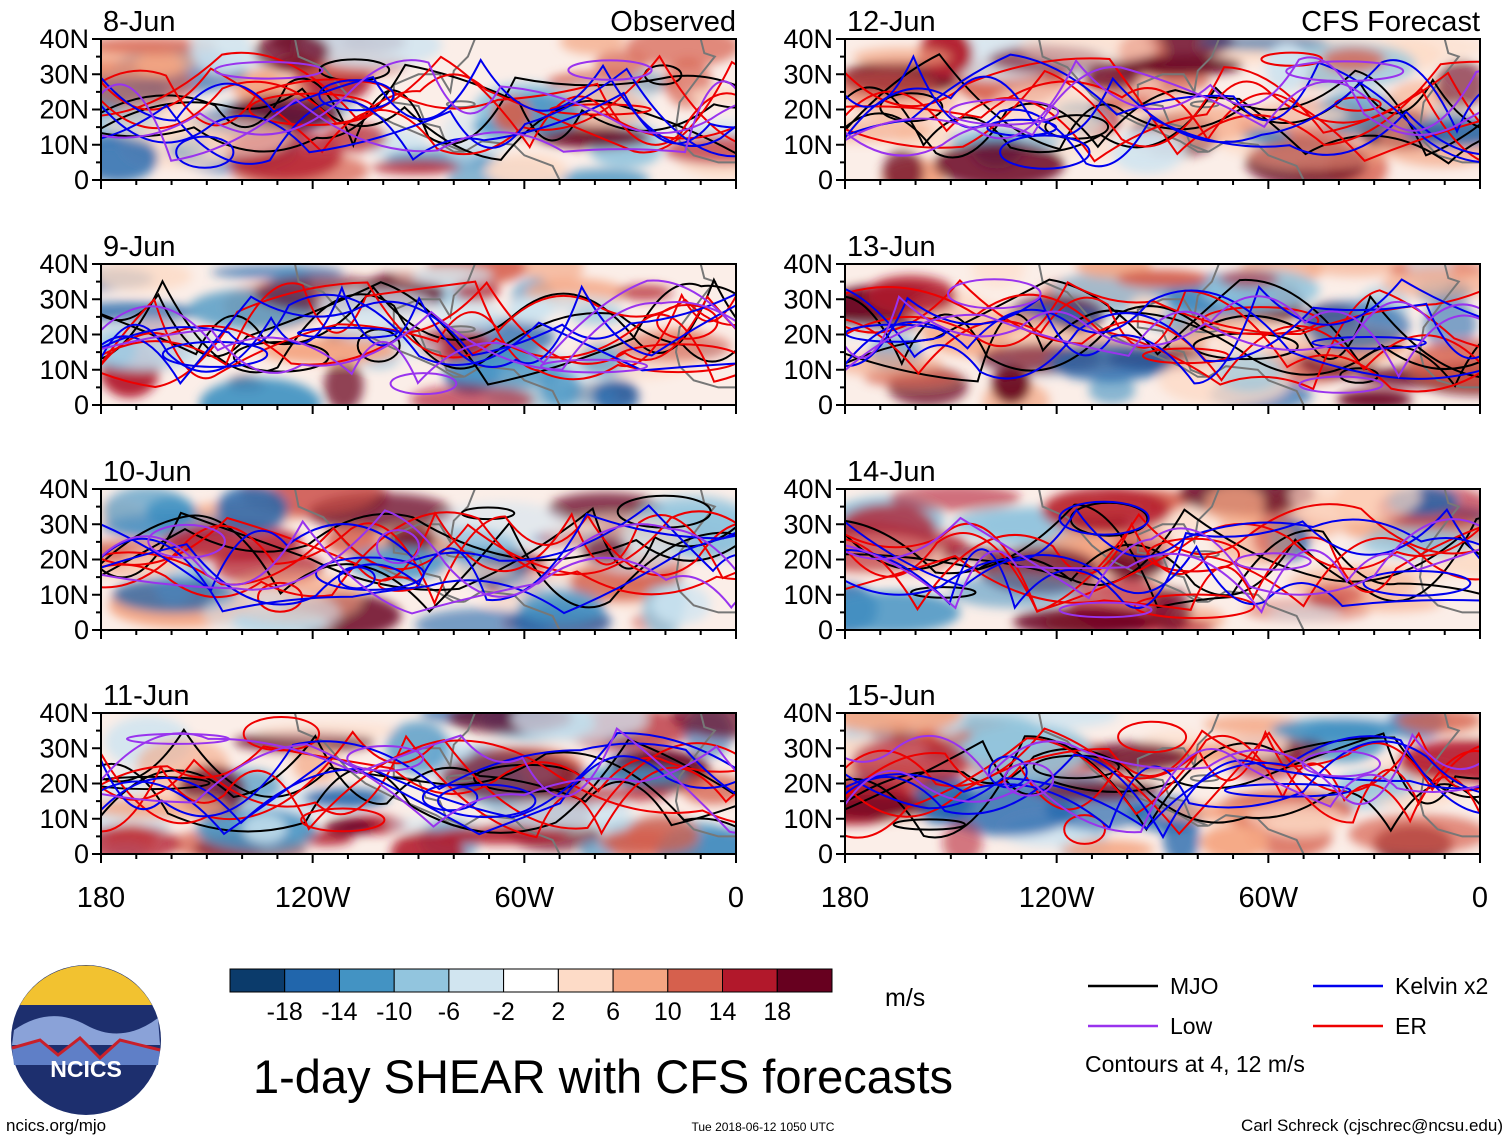 Image resolution: width=1510 pixels, height=1141 pixels. I want to click on colorbar-label: -18, so click(285, 1012).